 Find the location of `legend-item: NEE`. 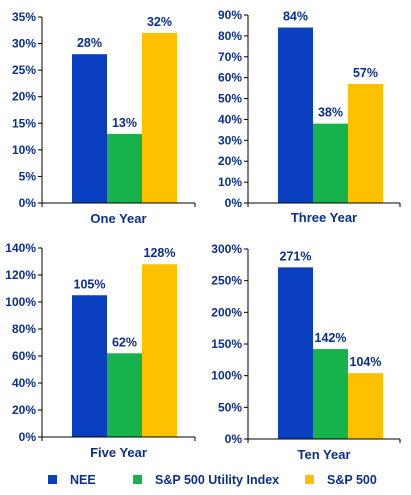

legend-item: NEE is located at coordinates (72, 480).